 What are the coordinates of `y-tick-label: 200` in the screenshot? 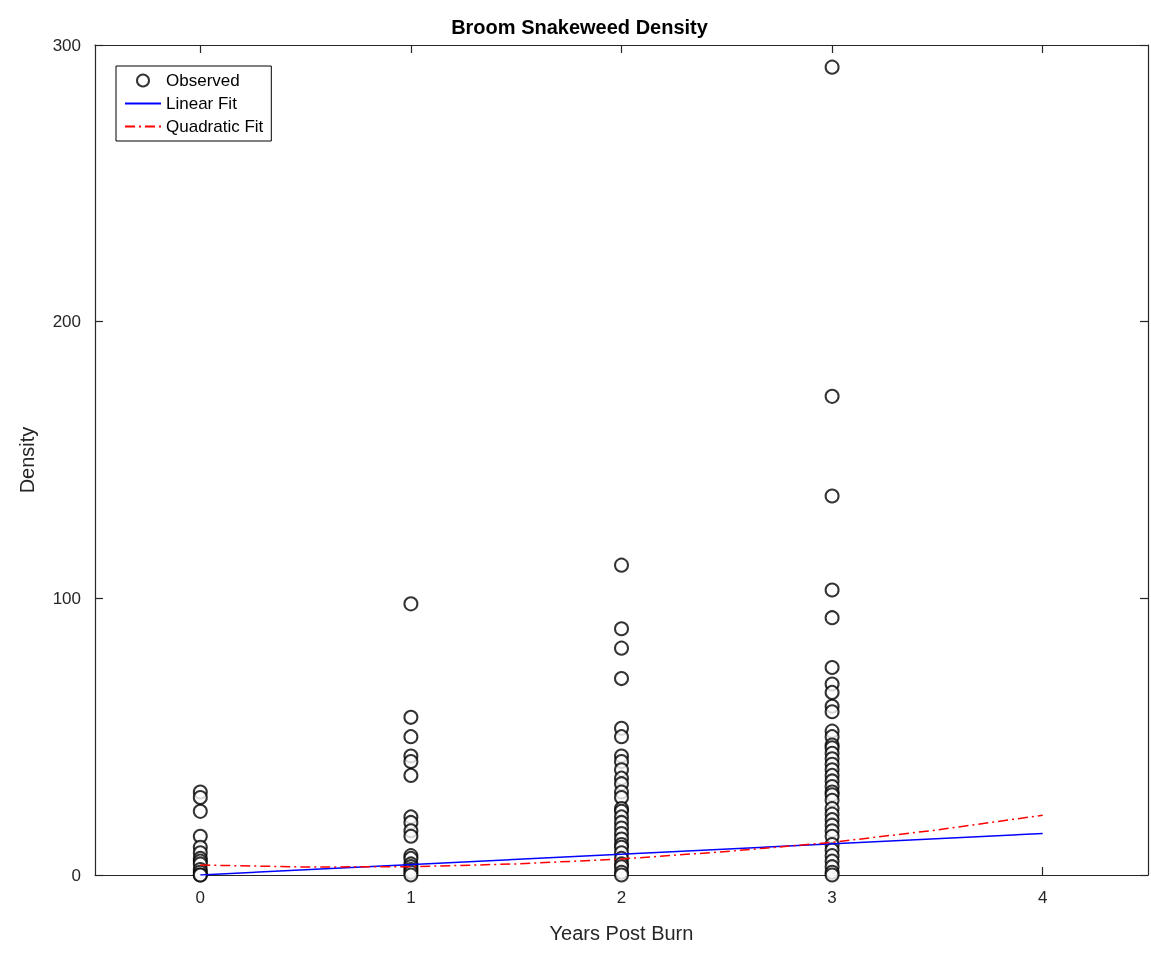 It's located at (66, 322).